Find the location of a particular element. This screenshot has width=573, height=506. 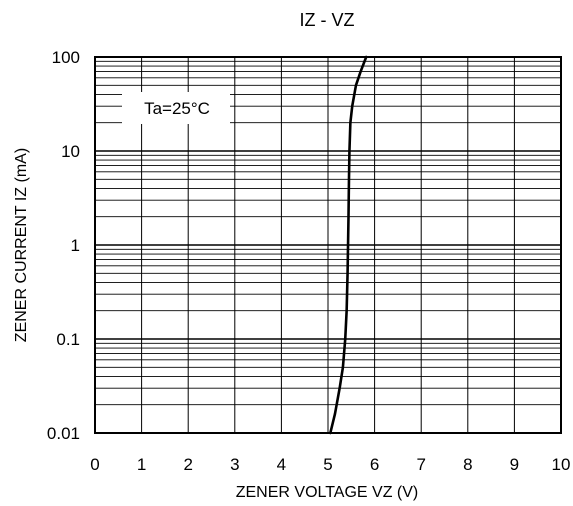

x-tick-label: 6 is located at coordinates (374, 464).